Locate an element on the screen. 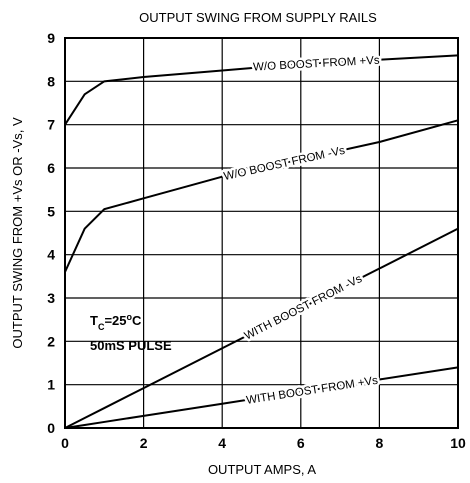 The width and height of the screenshot is (470, 483). y-tick-label: 3 is located at coordinates (51, 298).